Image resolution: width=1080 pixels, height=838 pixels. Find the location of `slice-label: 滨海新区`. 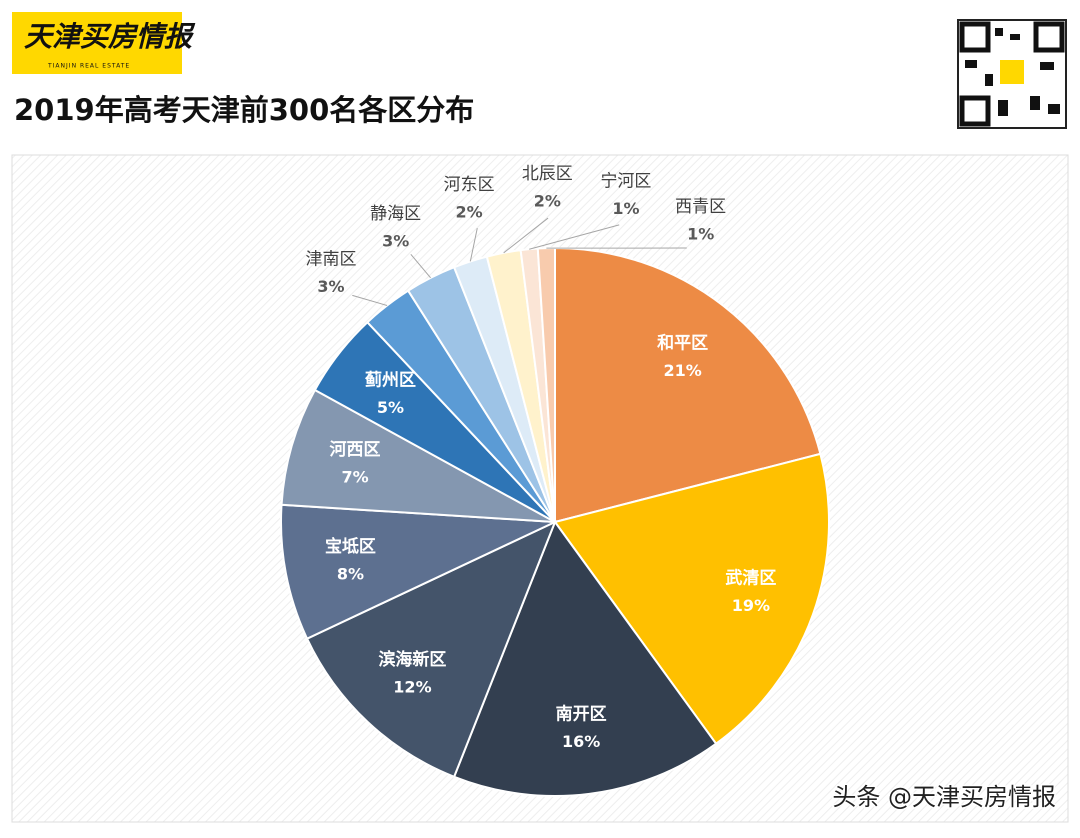

slice-label: 滨海新区 is located at coordinates (412, 659).